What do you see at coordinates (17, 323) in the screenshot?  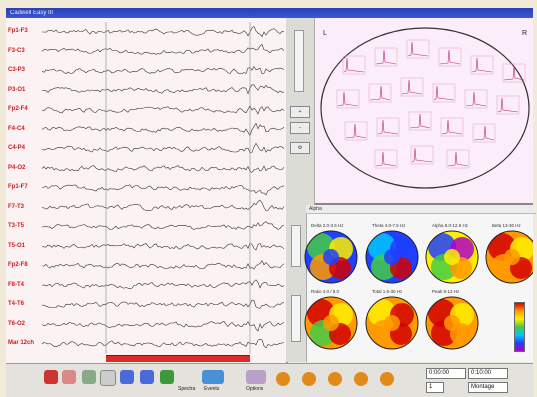 I see `channel-label: T6-O2` at bounding box center [17, 323].